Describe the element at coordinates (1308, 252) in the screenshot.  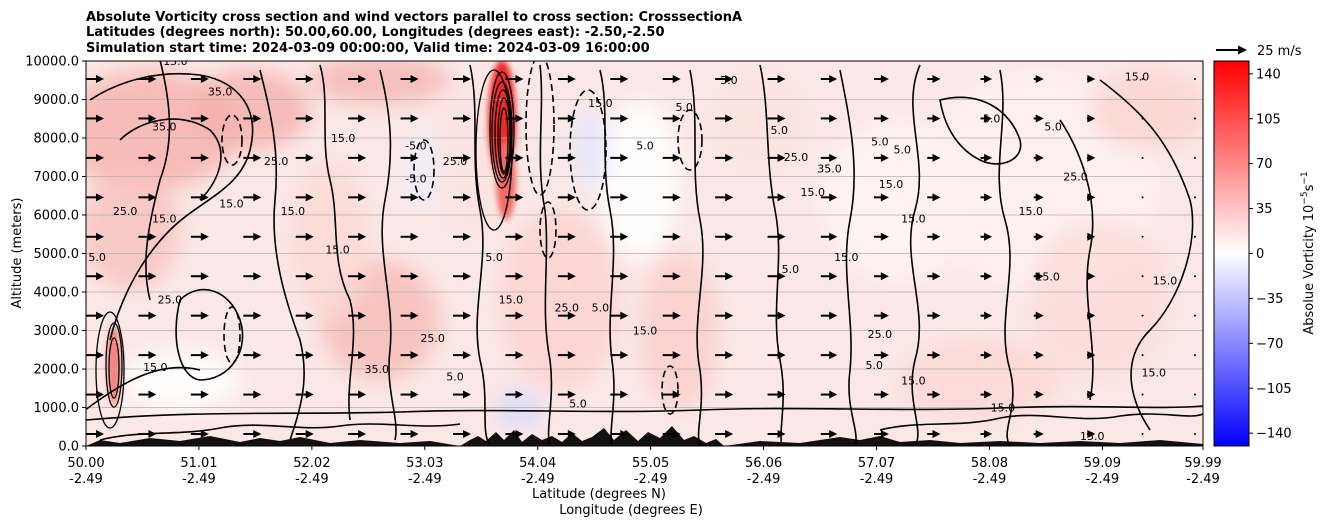
I see `colorbar-label: Absolue Vorticity 10−5s−1` at that location.